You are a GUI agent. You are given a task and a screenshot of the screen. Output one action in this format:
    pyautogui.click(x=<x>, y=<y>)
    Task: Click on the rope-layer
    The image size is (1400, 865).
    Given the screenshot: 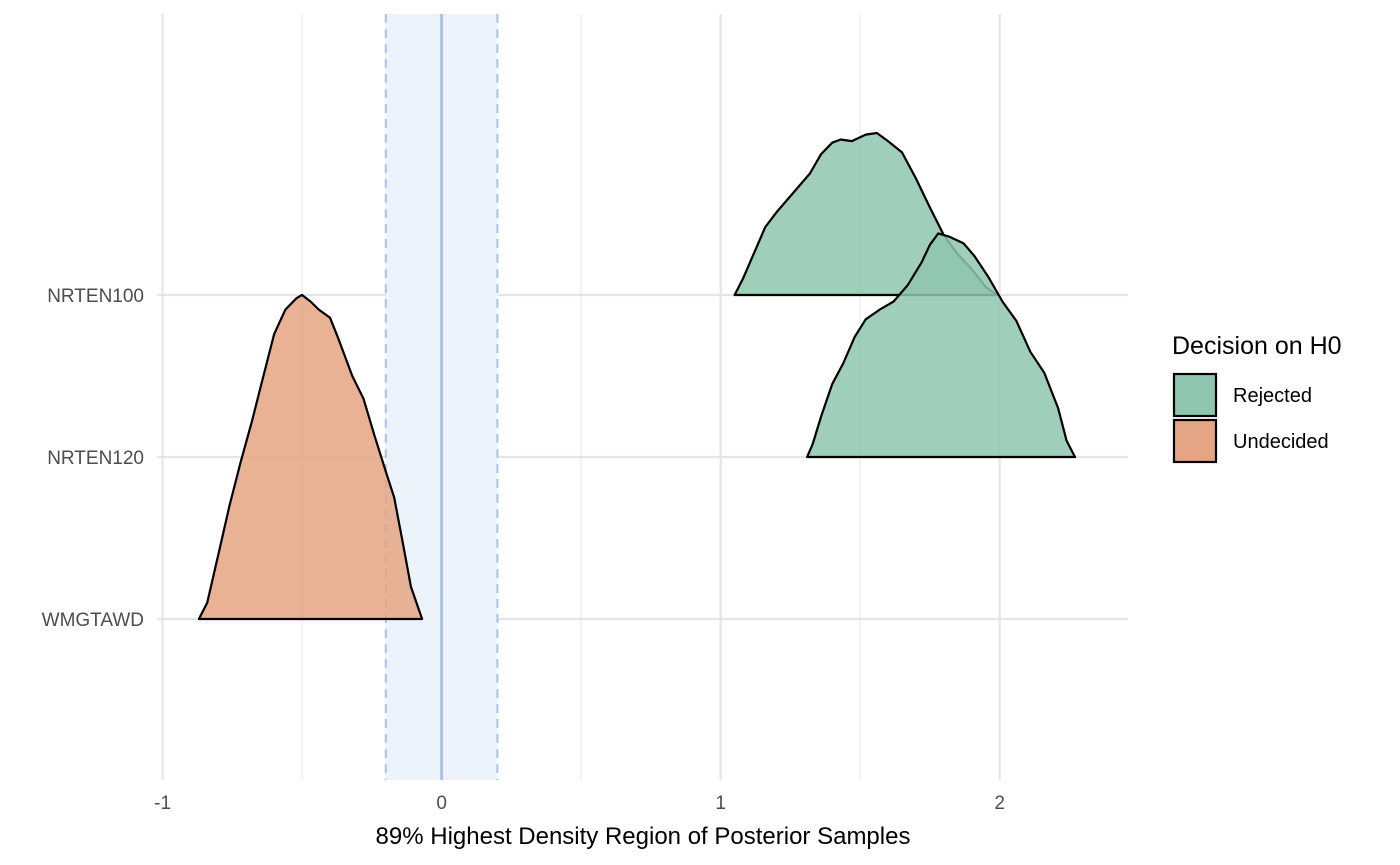 What is the action you would take?
    pyautogui.click(x=441, y=397)
    